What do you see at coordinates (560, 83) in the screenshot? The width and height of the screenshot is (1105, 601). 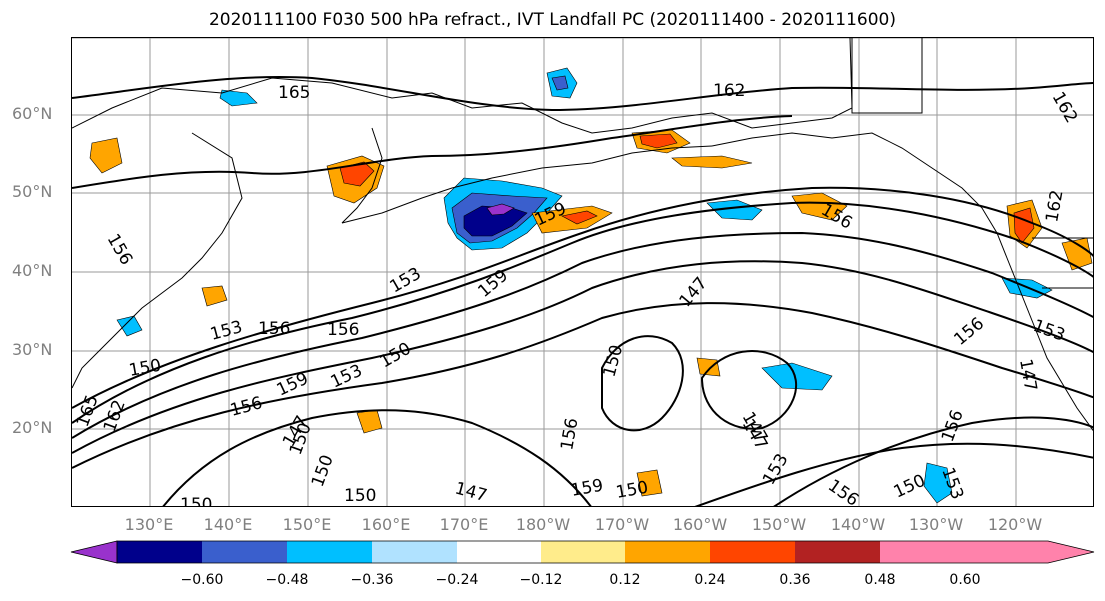 I see `negative-patch-bering-core` at bounding box center [560, 83].